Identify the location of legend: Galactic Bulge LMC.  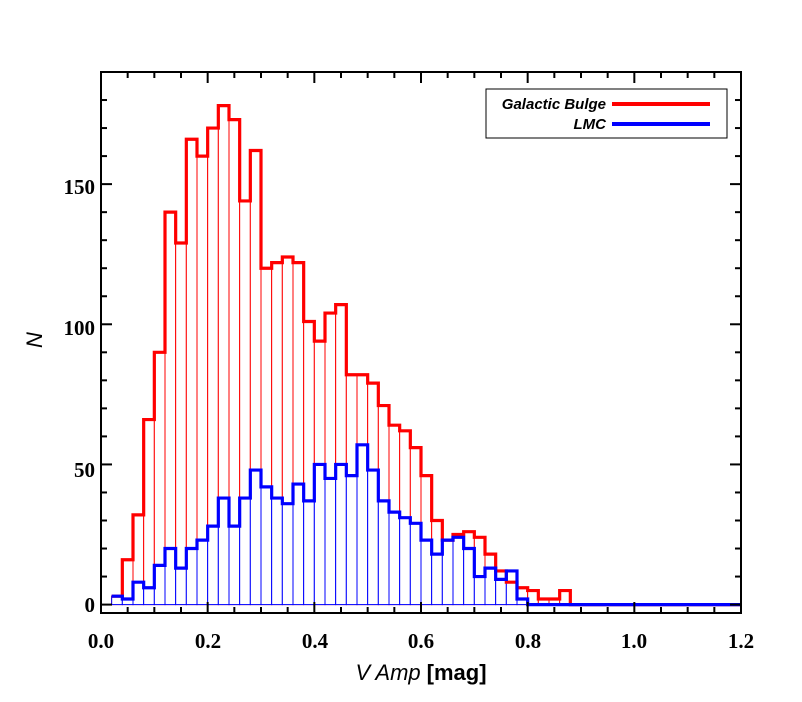
(606, 113).